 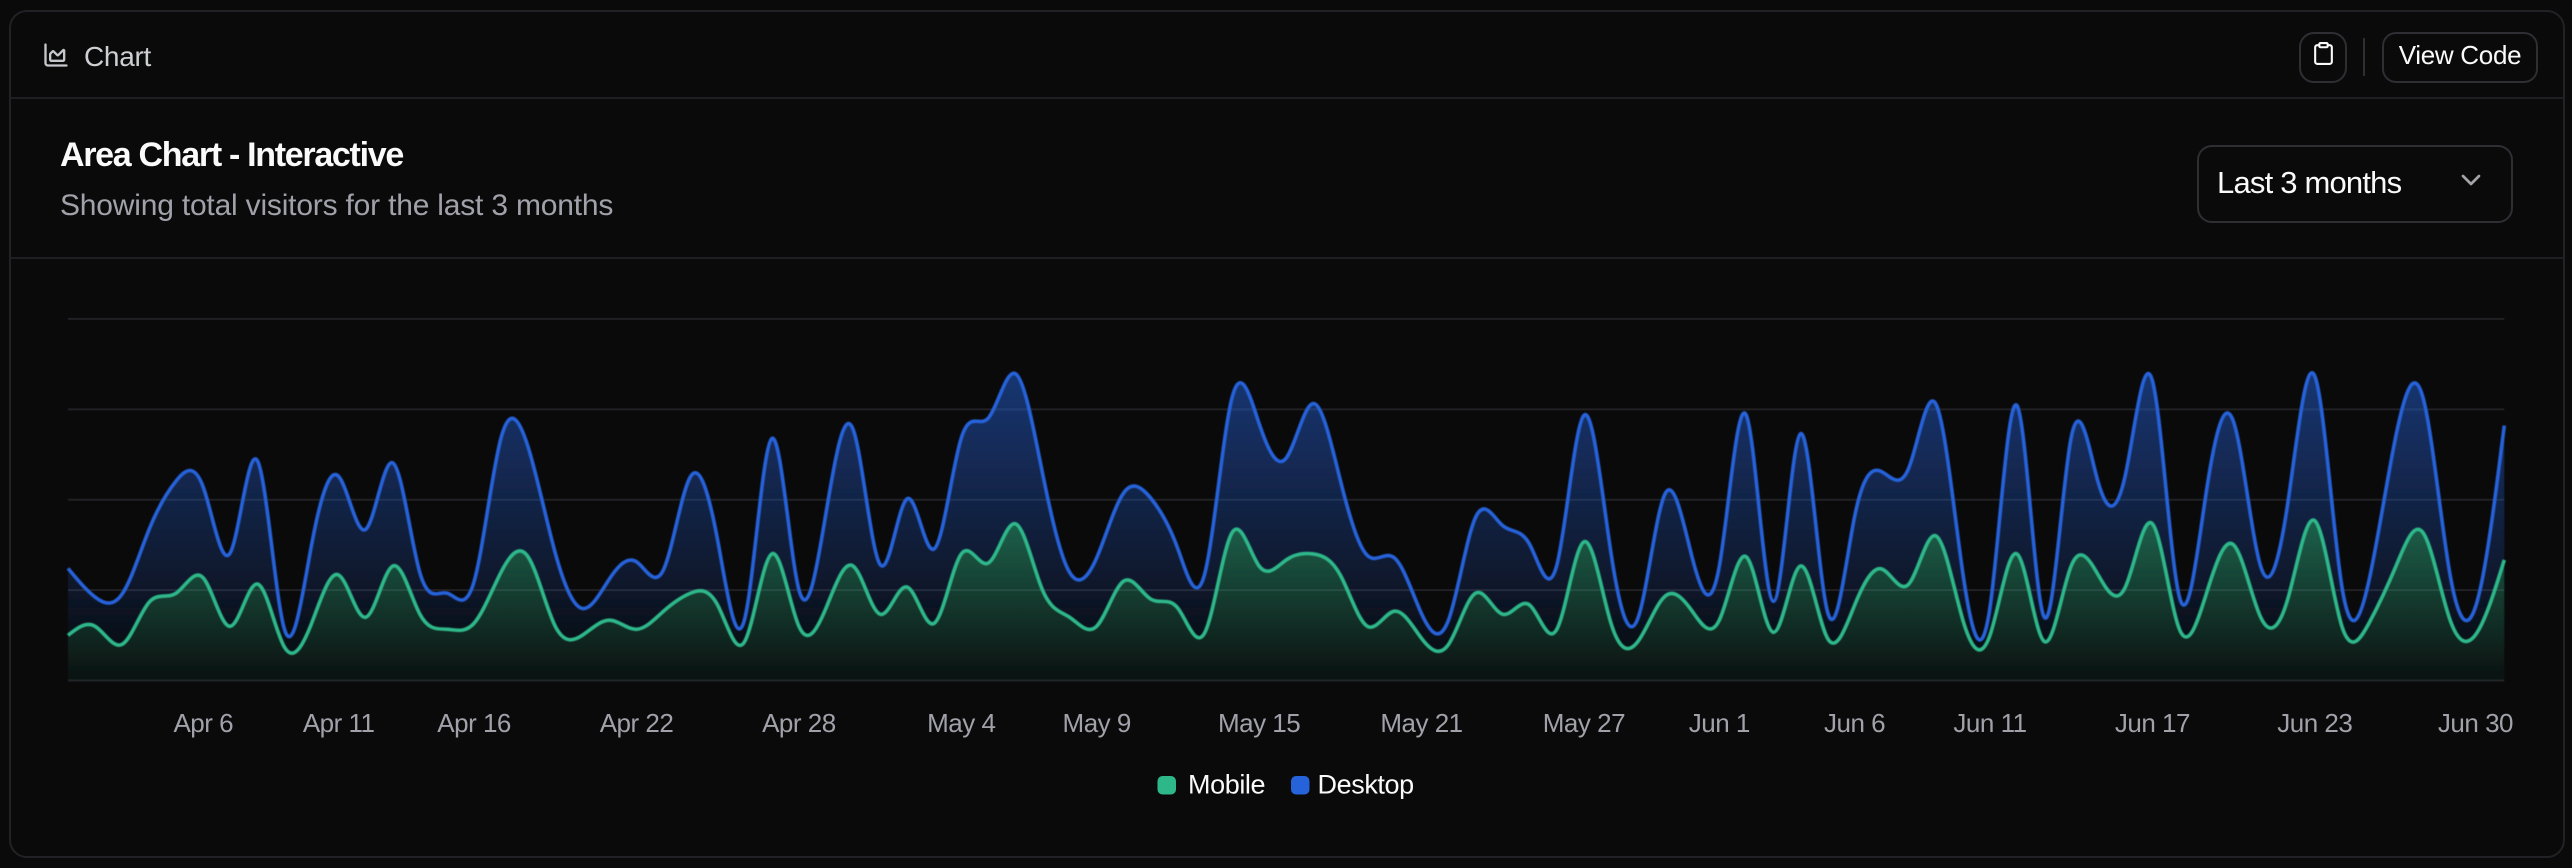 I want to click on svg-text: Apr 22, so click(x=637, y=723).